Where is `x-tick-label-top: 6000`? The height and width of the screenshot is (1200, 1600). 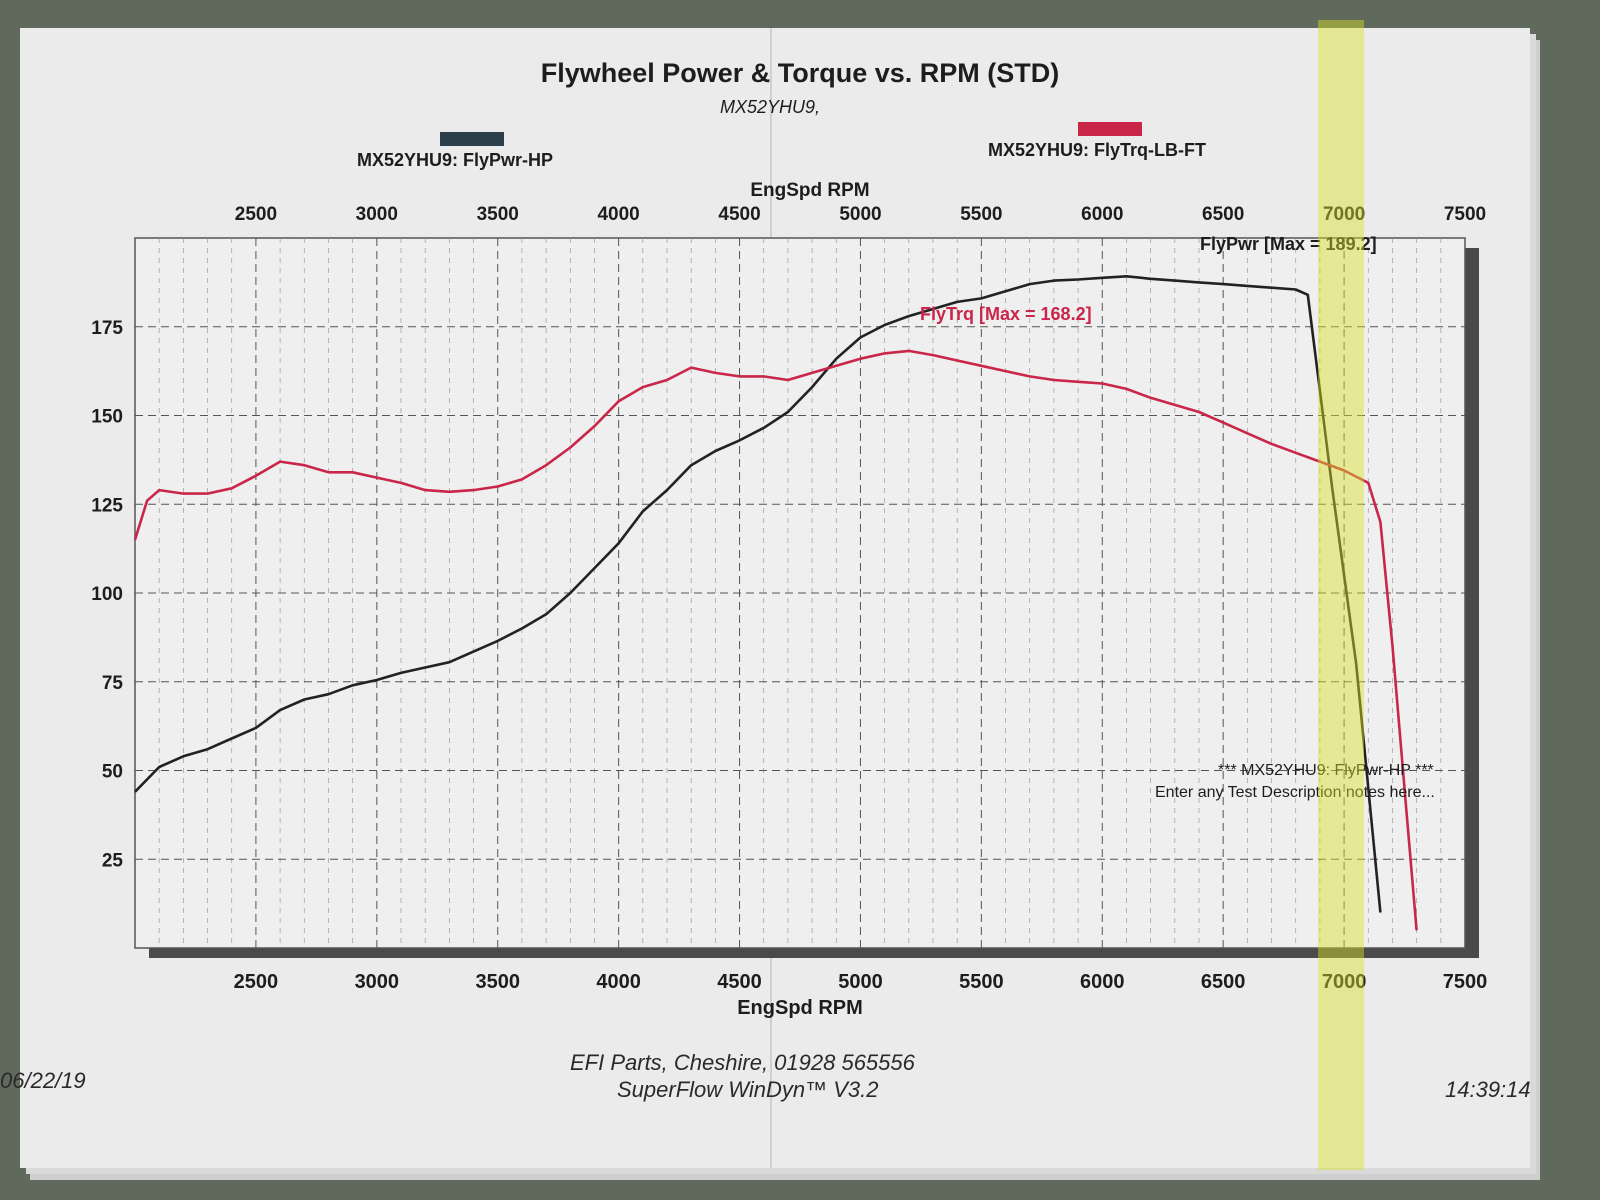 x-tick-label-top: 6000 is located at coordinates (1102, 214).